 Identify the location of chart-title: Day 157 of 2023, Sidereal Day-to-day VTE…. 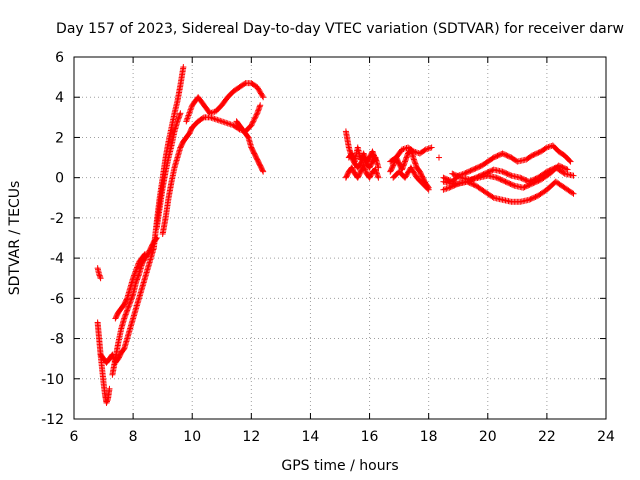
(340, 29).